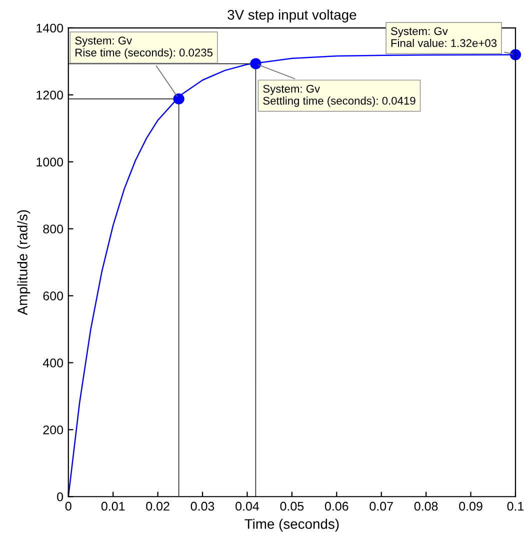 The height and width of the screenshot is (558, 526). Describe the element at coordinates (443, 37) in the screenshot. I see `annotation: System: Gv Final value: 1.32e+03` at that location.